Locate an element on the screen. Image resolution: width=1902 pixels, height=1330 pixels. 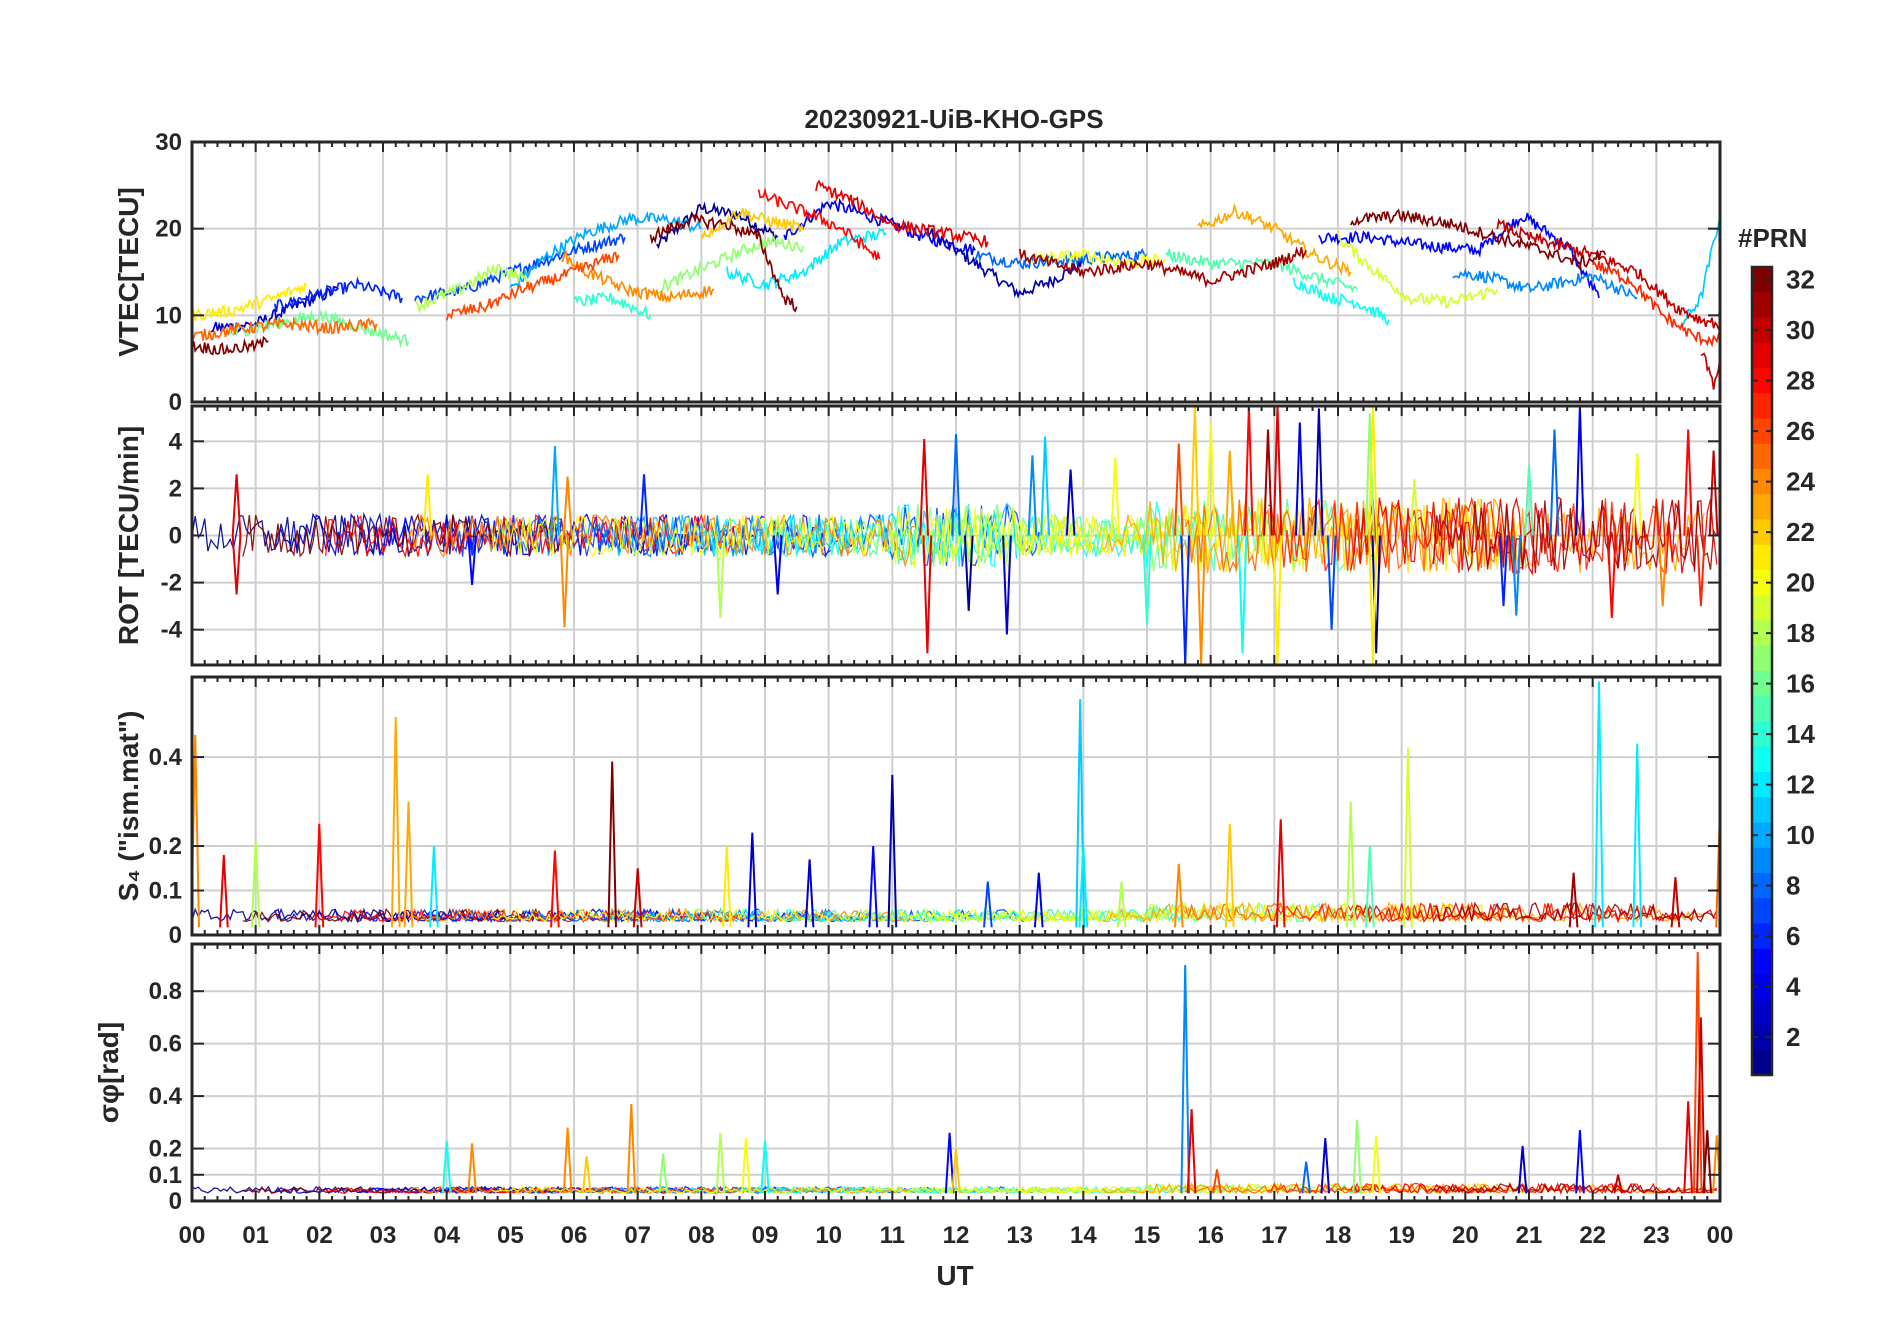
y-tick-label: 4 is located at coordinates (176, 441).